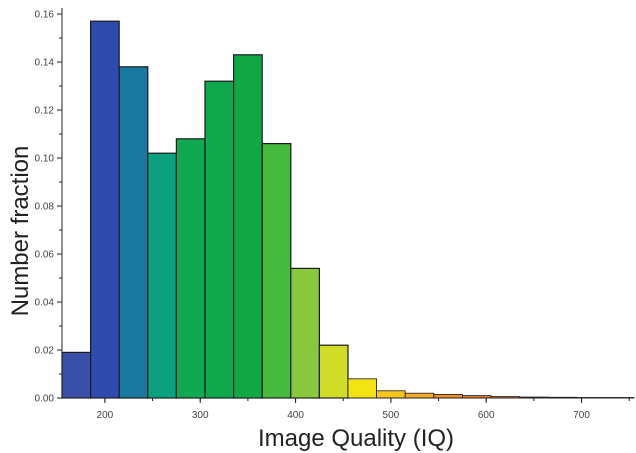  Describe the element at coordinates (105, 415) in the screenshot. I see `x-tick-label: 200` at that location.